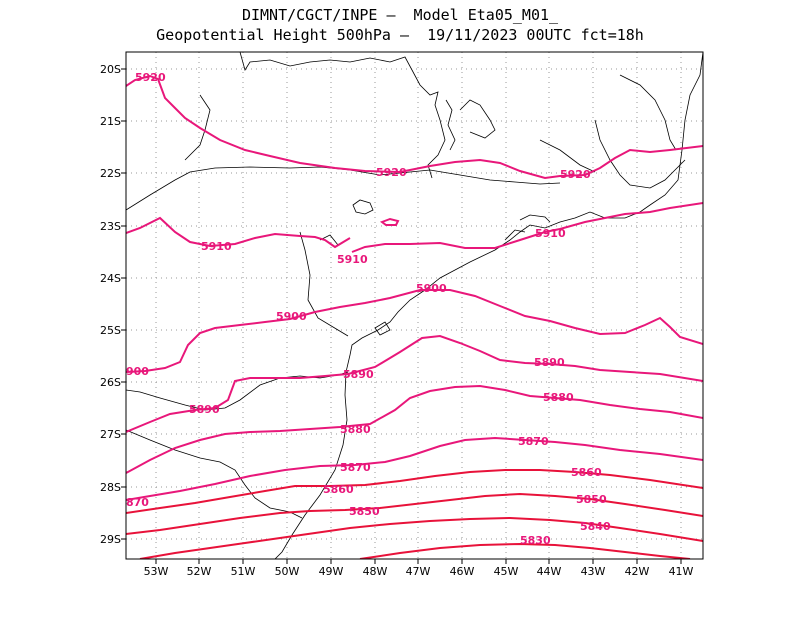  Describe the element at coordinates (243, 571) in the screenshot. I see `lon-label: 51W` at that location.